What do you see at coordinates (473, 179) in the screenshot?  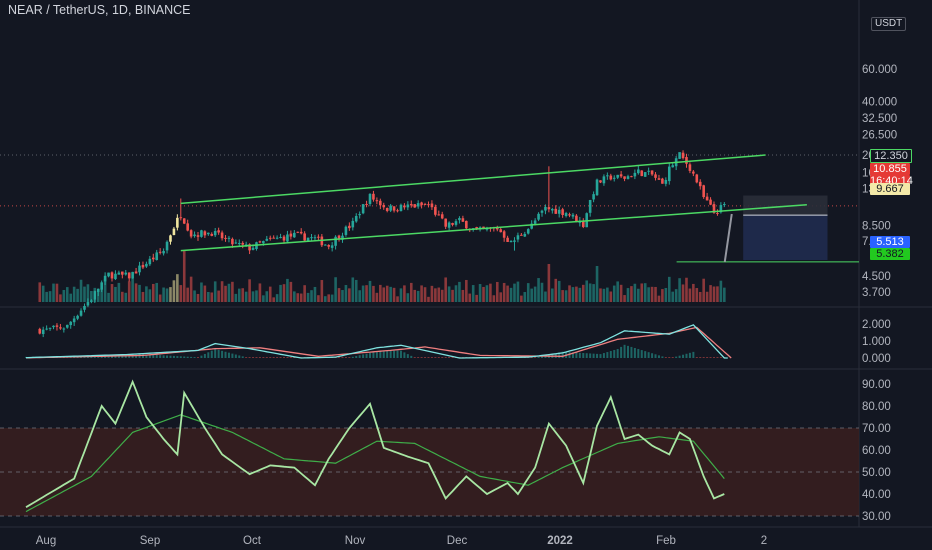 I see `channel-upper-line` at bounding box center [473, 179].